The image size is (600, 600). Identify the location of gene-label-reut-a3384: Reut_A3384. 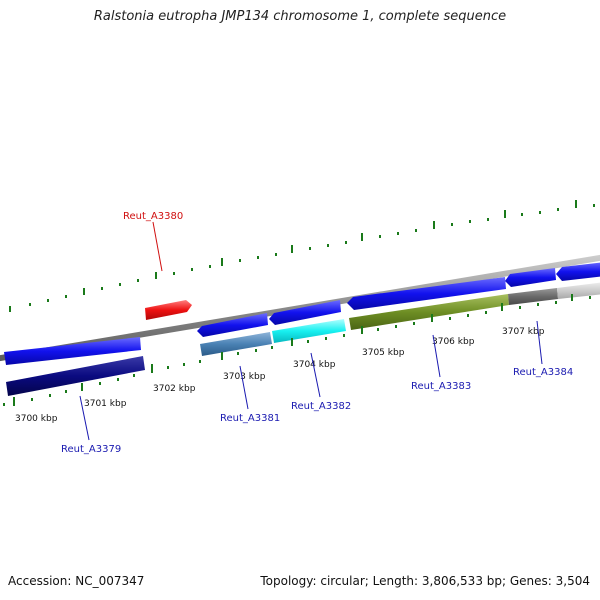
(543, 372).